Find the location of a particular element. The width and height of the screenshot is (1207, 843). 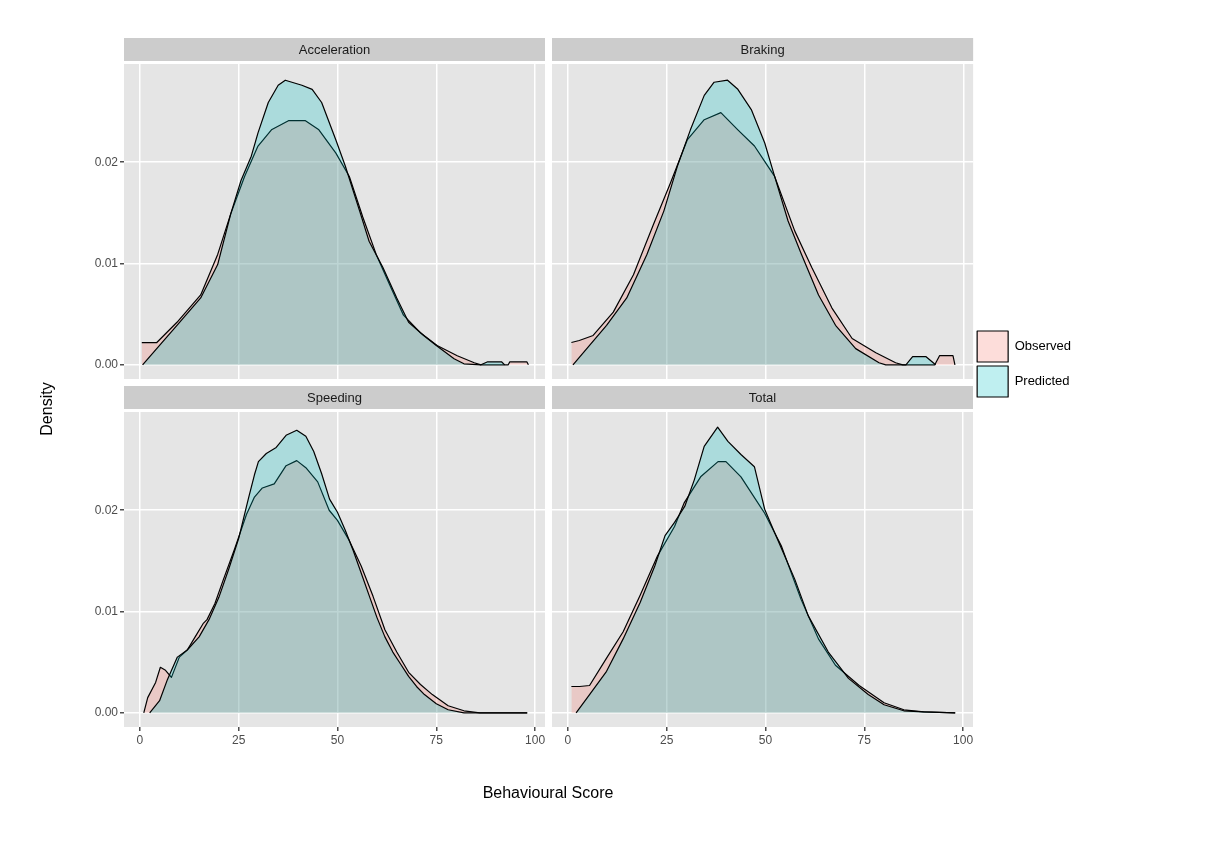

x-axis-title: Behavioural Score is located at coordinates (548, 793).